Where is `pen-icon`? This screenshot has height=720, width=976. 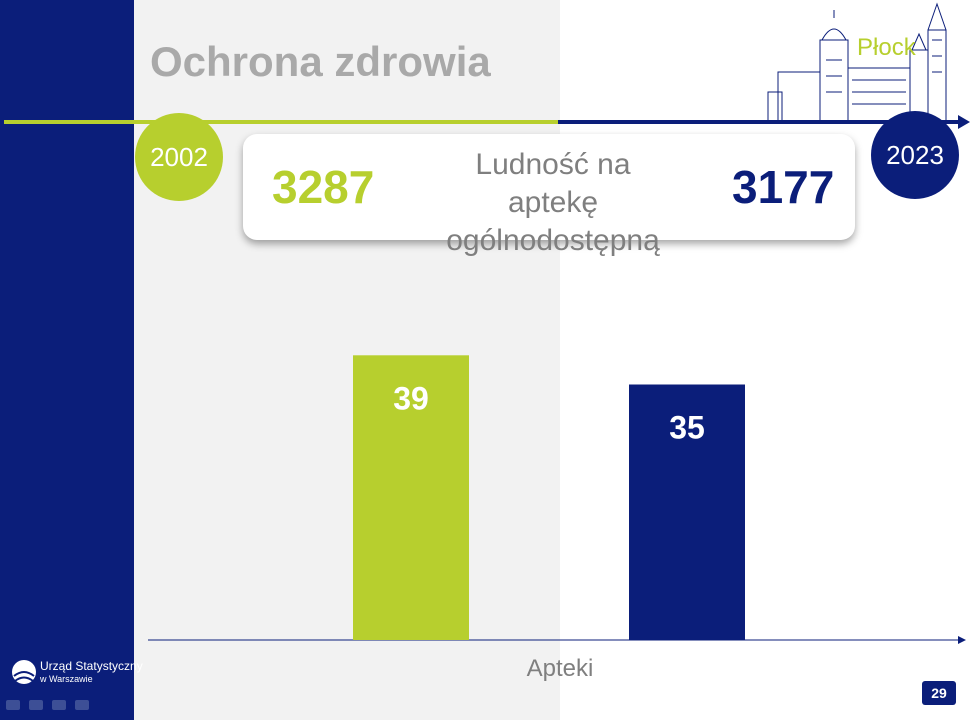 pen-icon is located at coordinates (36, 705).